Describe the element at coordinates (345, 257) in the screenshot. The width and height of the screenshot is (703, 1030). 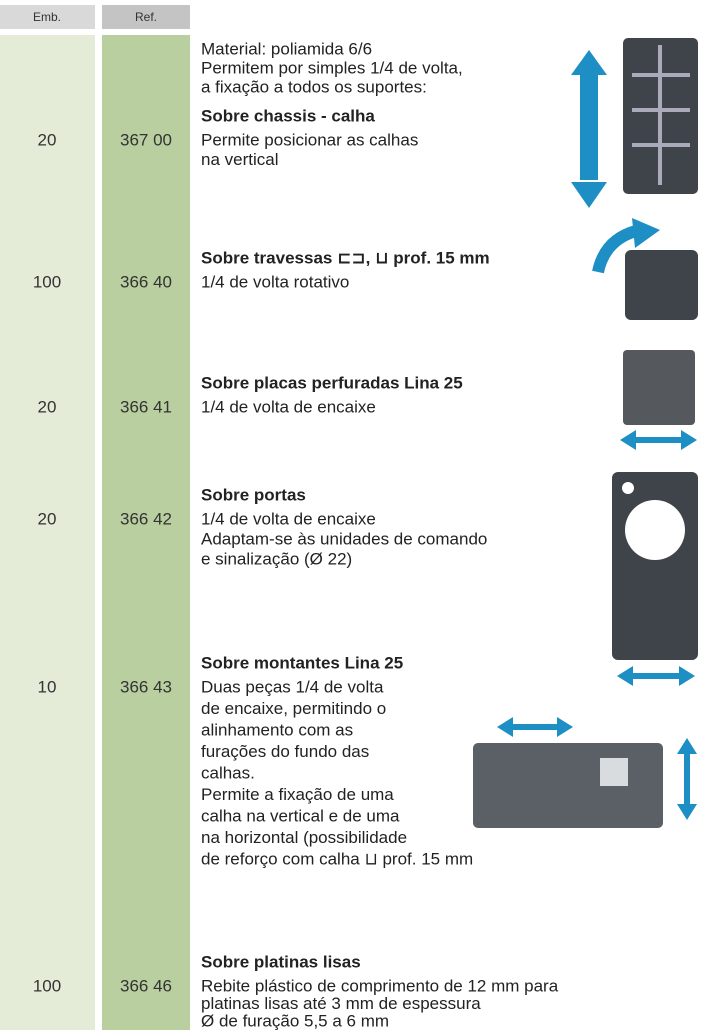
I see `item-title: Sobre travessas ⊏⊐, ⊔ prof. 15 mm` at that location.